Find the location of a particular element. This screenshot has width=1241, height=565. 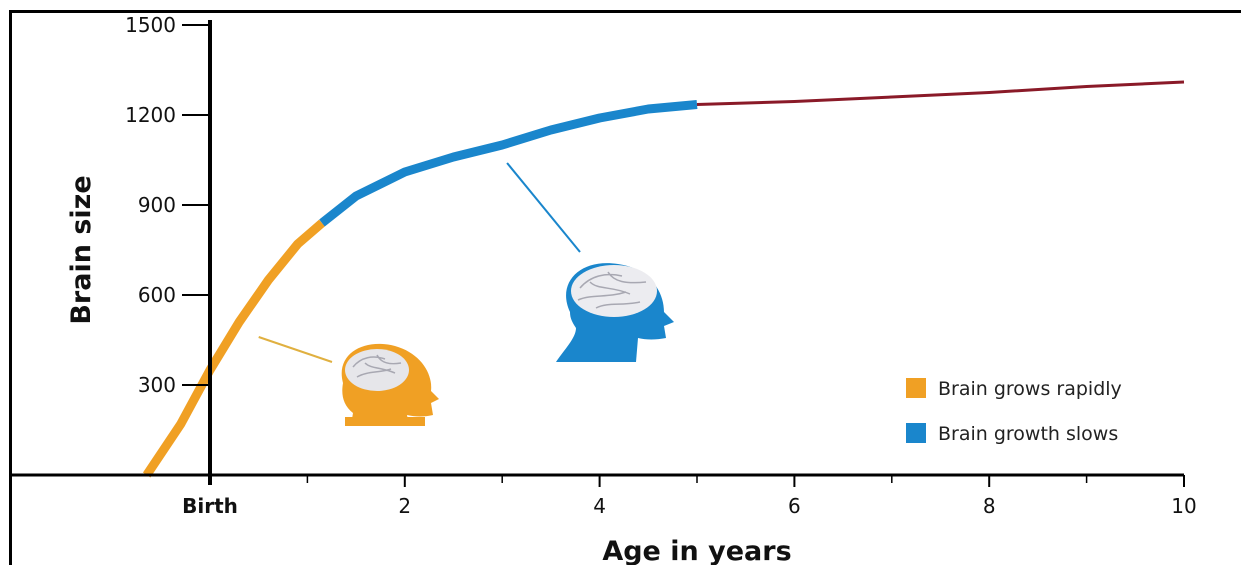

child-head-icon is located at coordinates (615, 312).